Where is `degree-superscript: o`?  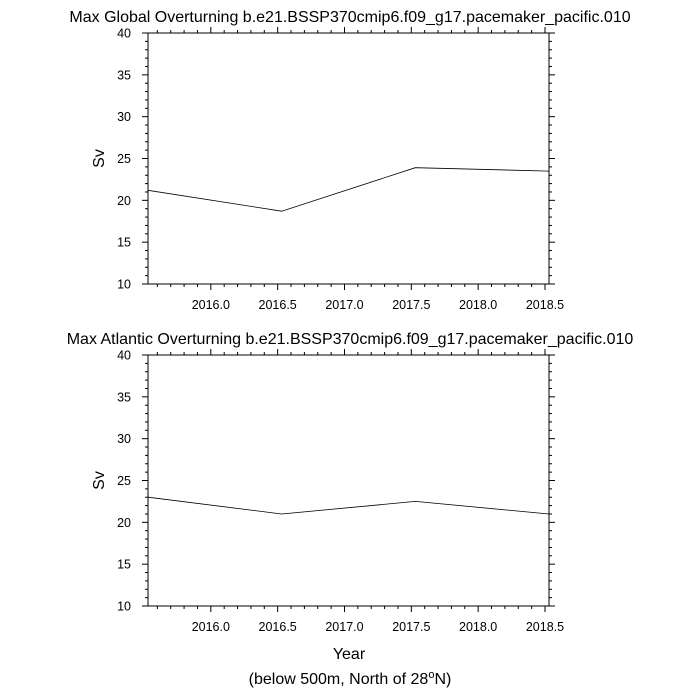 degree-superscript: o is located at coordinates (431, 675).